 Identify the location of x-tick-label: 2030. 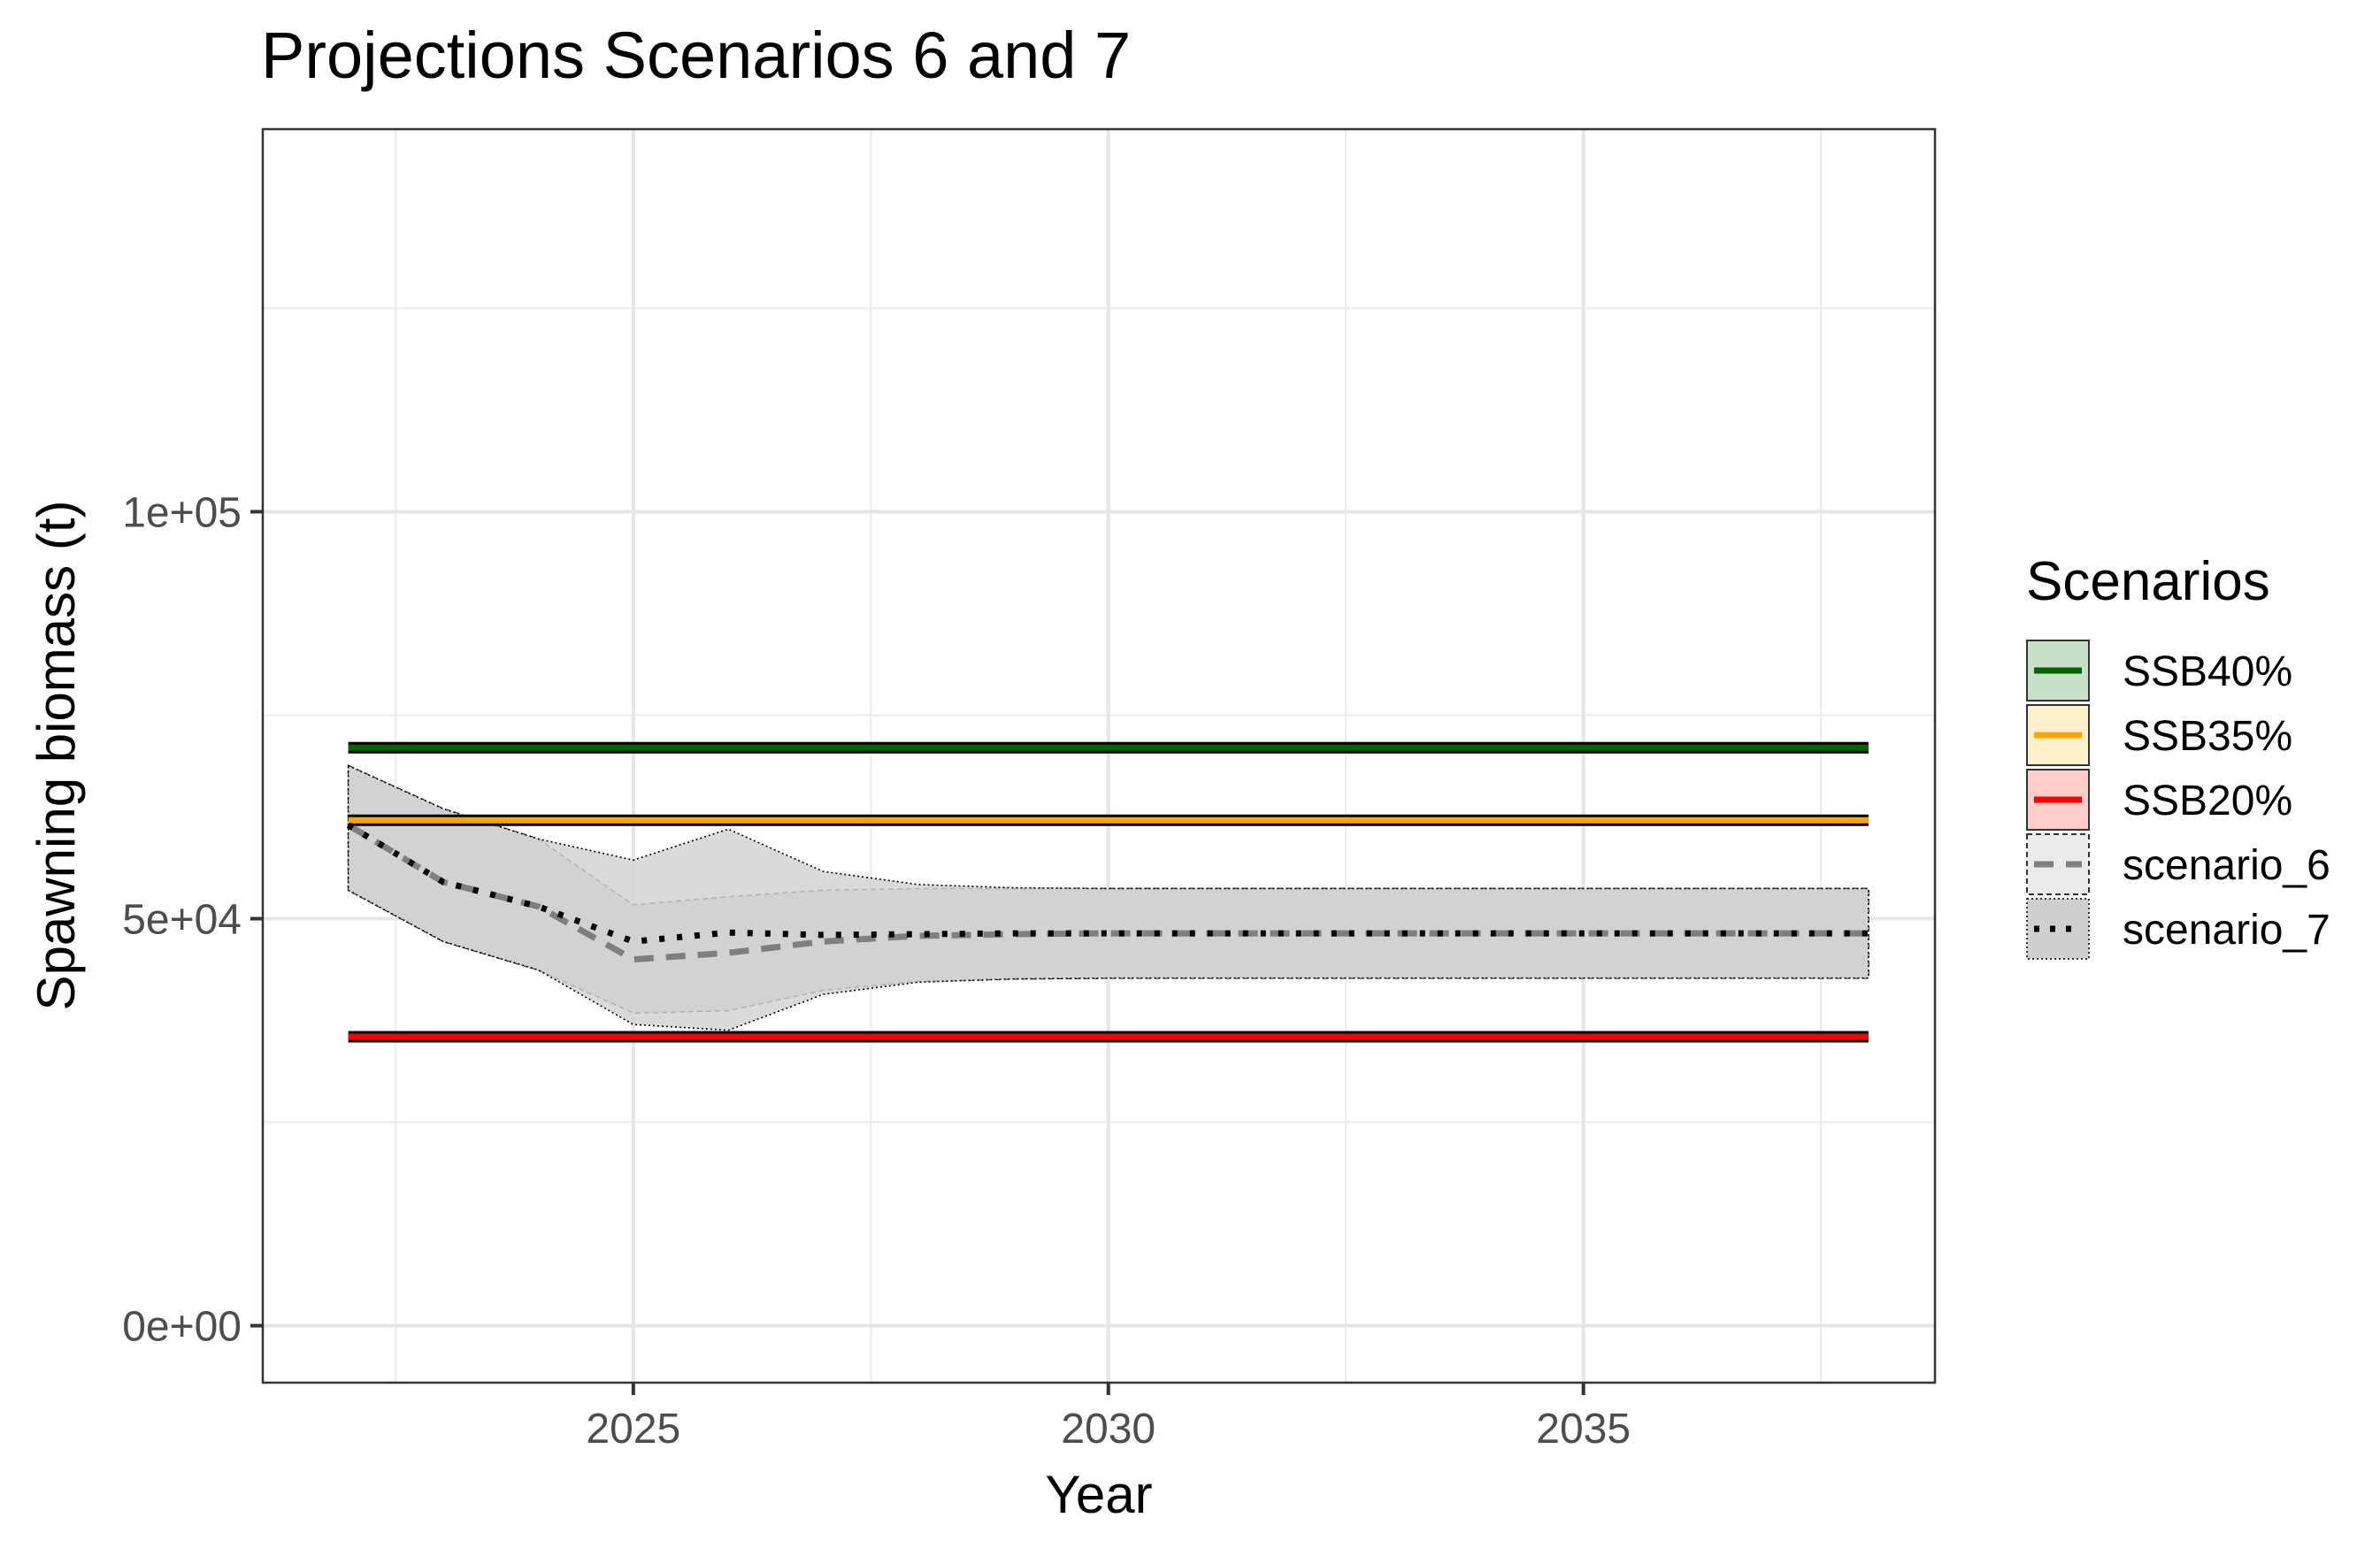
(1108, 1429).